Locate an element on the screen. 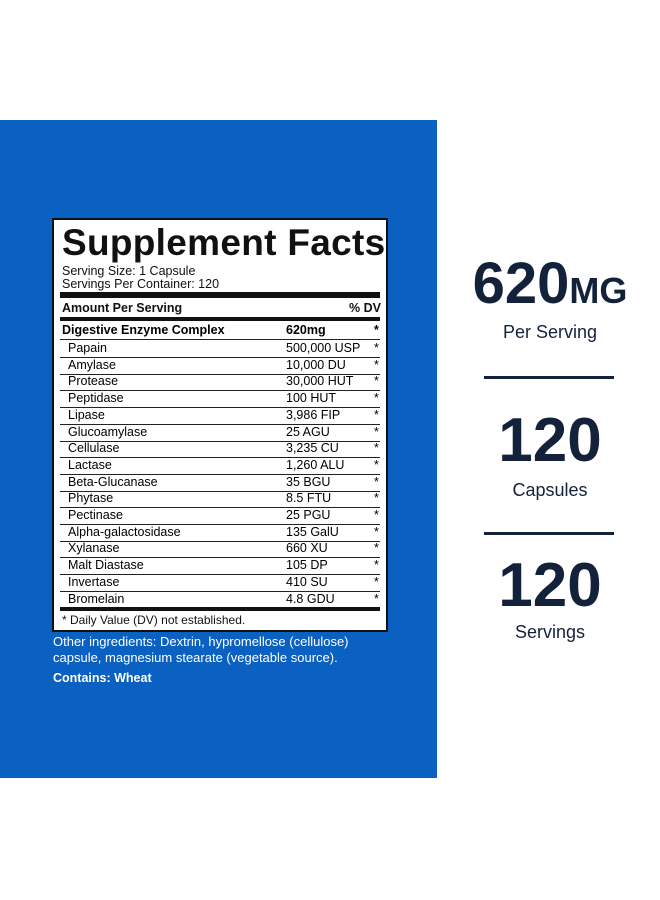 The height and width of the screenshot is (900, 660). ingredient-amount: 4.8 GDU is located at coordinates (310, 598).